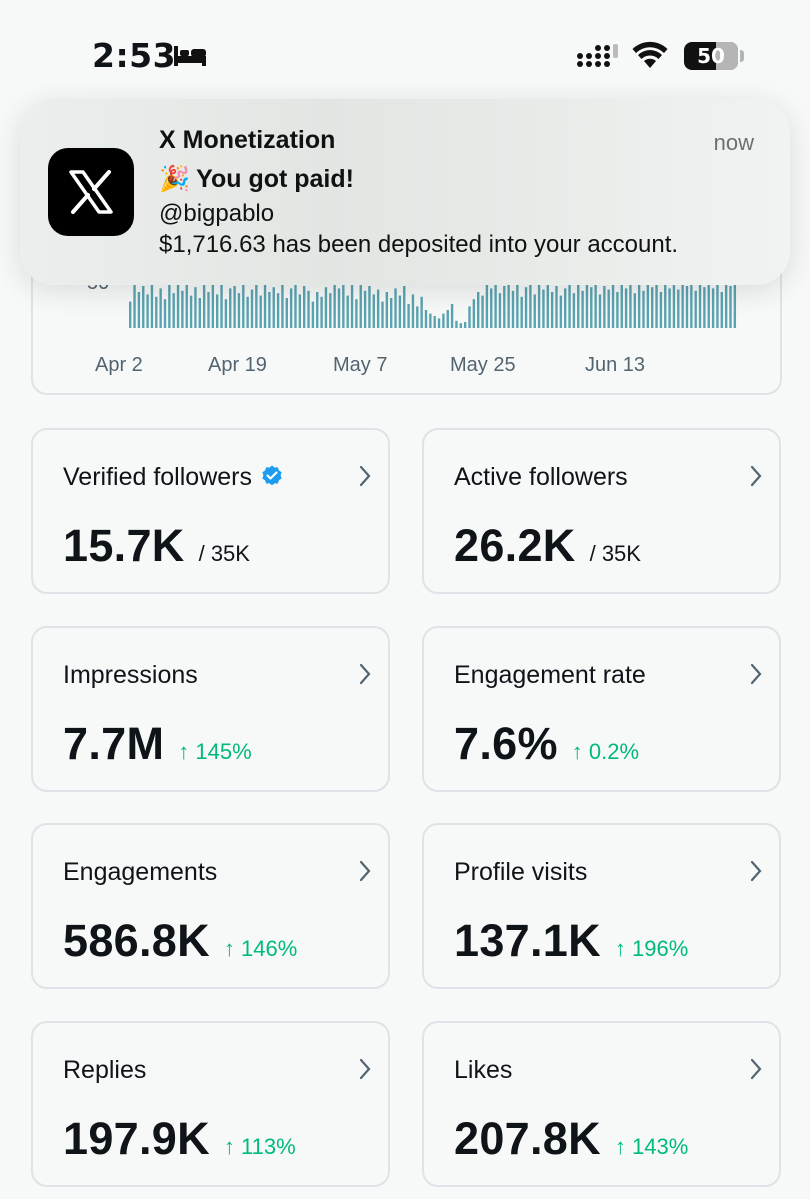  What do you see at coordinates (650, 54) in the screenshot?
I see `wifi-icon` at bounding box center [650, 54].